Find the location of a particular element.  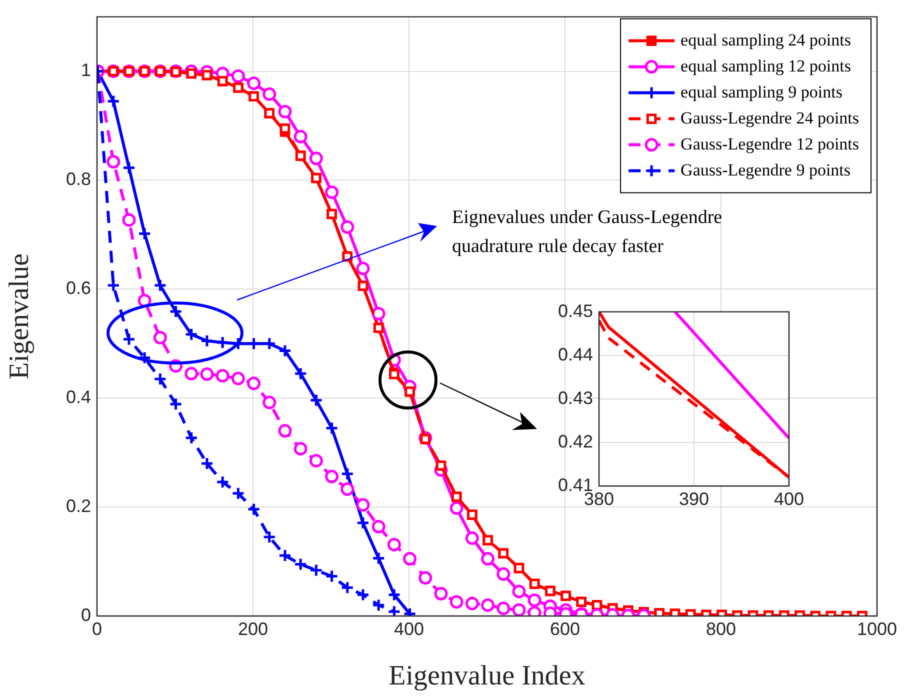

x-tick-label: 200 is located at coordinates (253, 628).